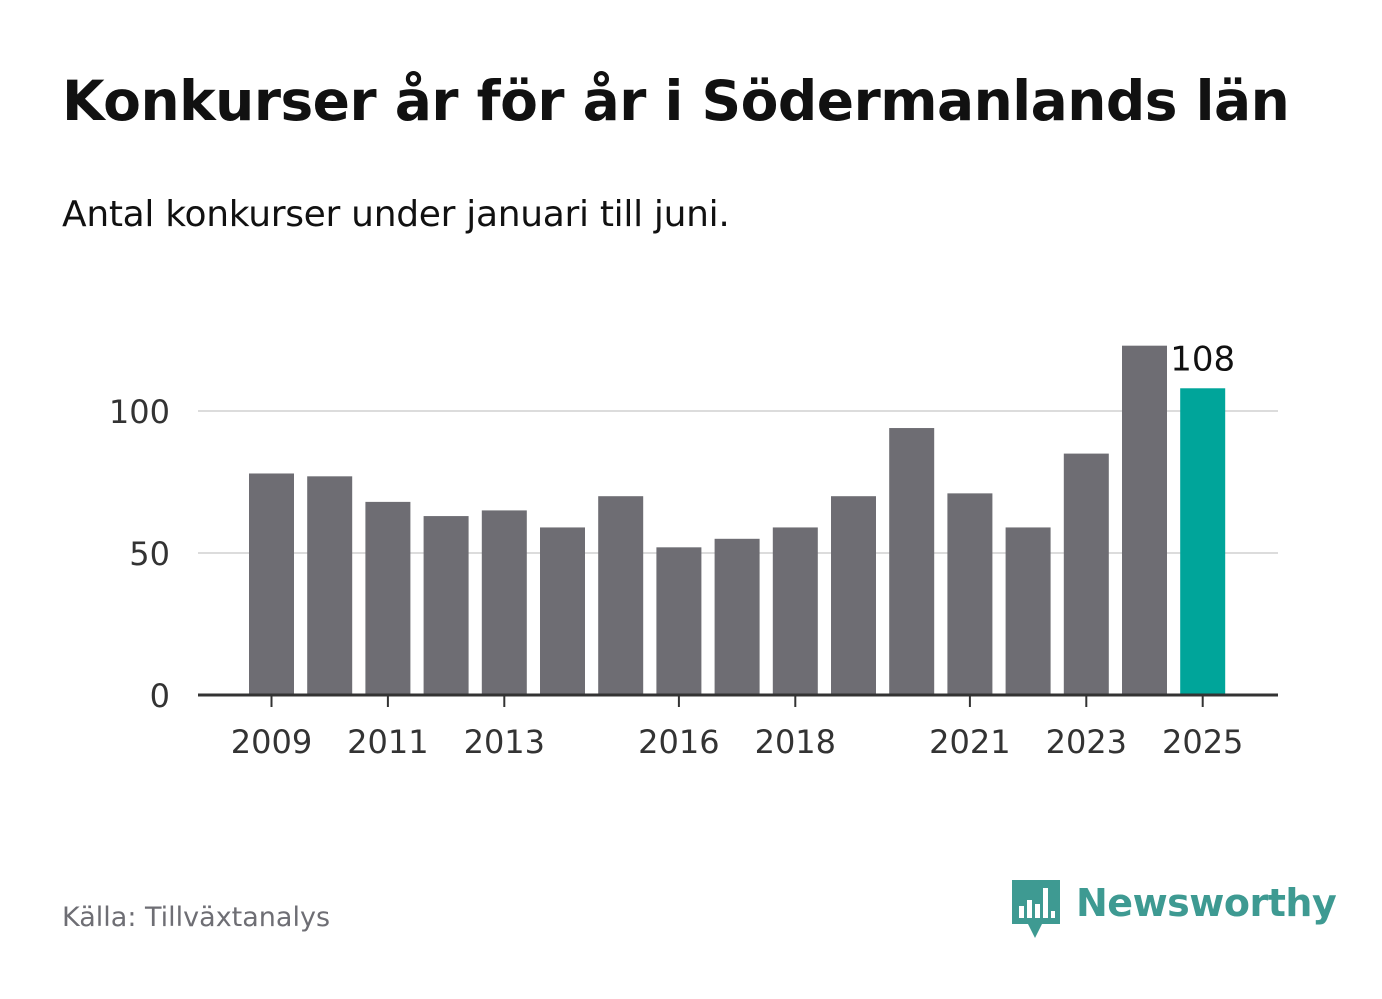  I want to click on y-tick-label: 100, so click(139, 412).